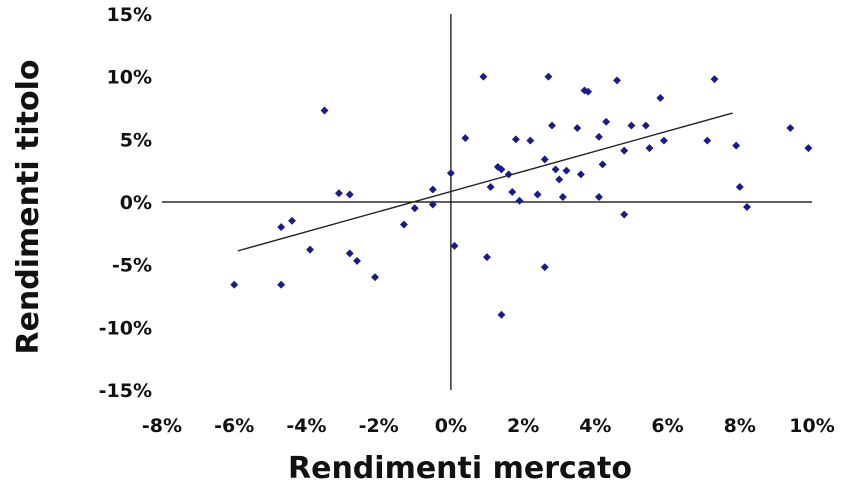  What do you see at coordinates (234, 426) in the screenshot?
I see `x-tick-label: -6%` at bounding box center [234, 426].